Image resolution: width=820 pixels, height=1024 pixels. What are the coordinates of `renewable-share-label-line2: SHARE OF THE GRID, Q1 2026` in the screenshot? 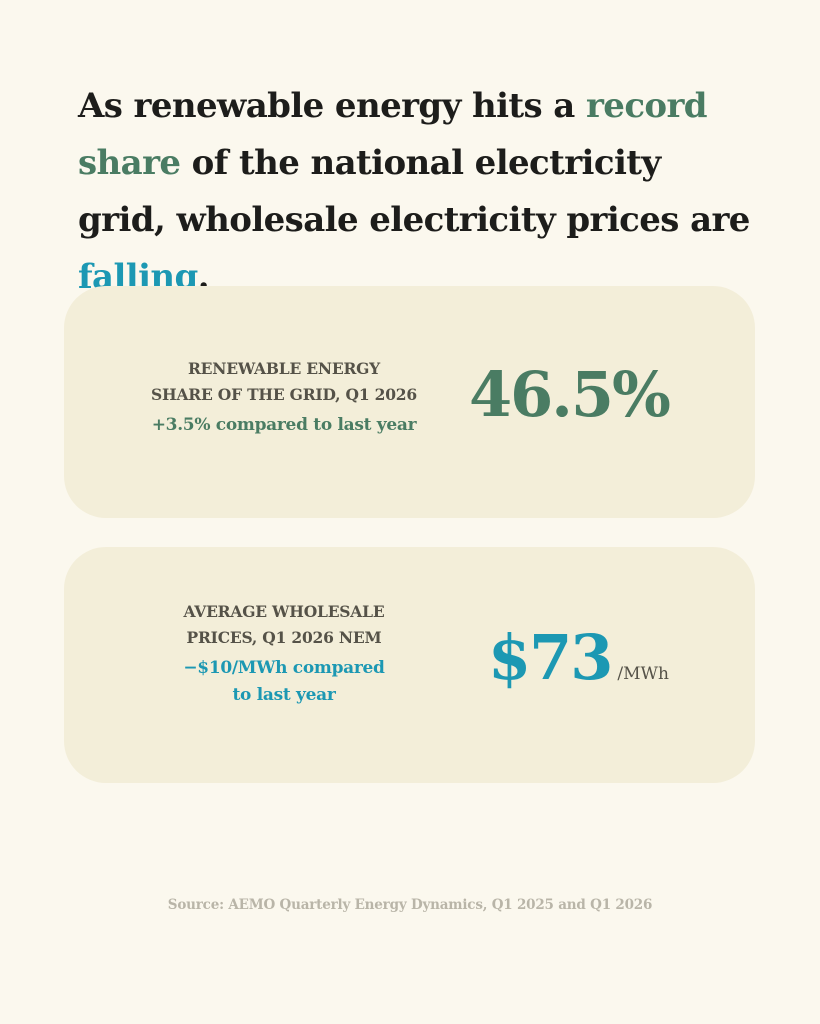 It's located at (284, 394).